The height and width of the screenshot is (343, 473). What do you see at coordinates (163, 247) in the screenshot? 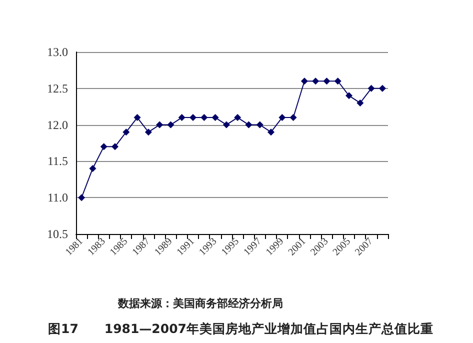
I see `x-tick-label: 1989` at bounding box center [163, 247].